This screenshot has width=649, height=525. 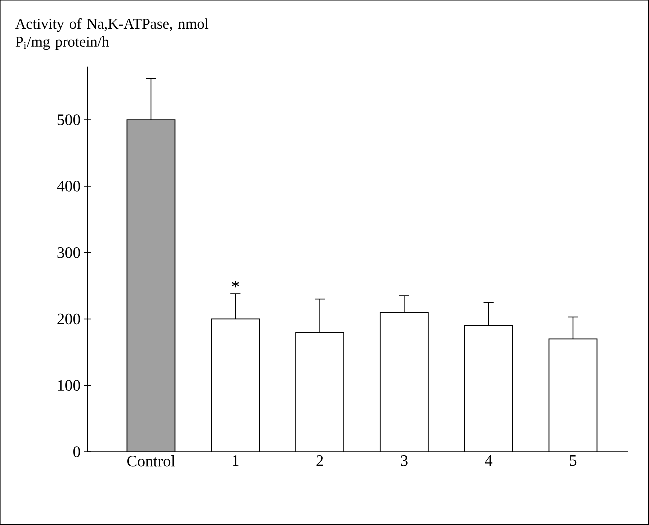 What do you see at coordinates (69, 386) in the screenshot?
I see `y-tick-label: 100` at bounding box center [69, 386].